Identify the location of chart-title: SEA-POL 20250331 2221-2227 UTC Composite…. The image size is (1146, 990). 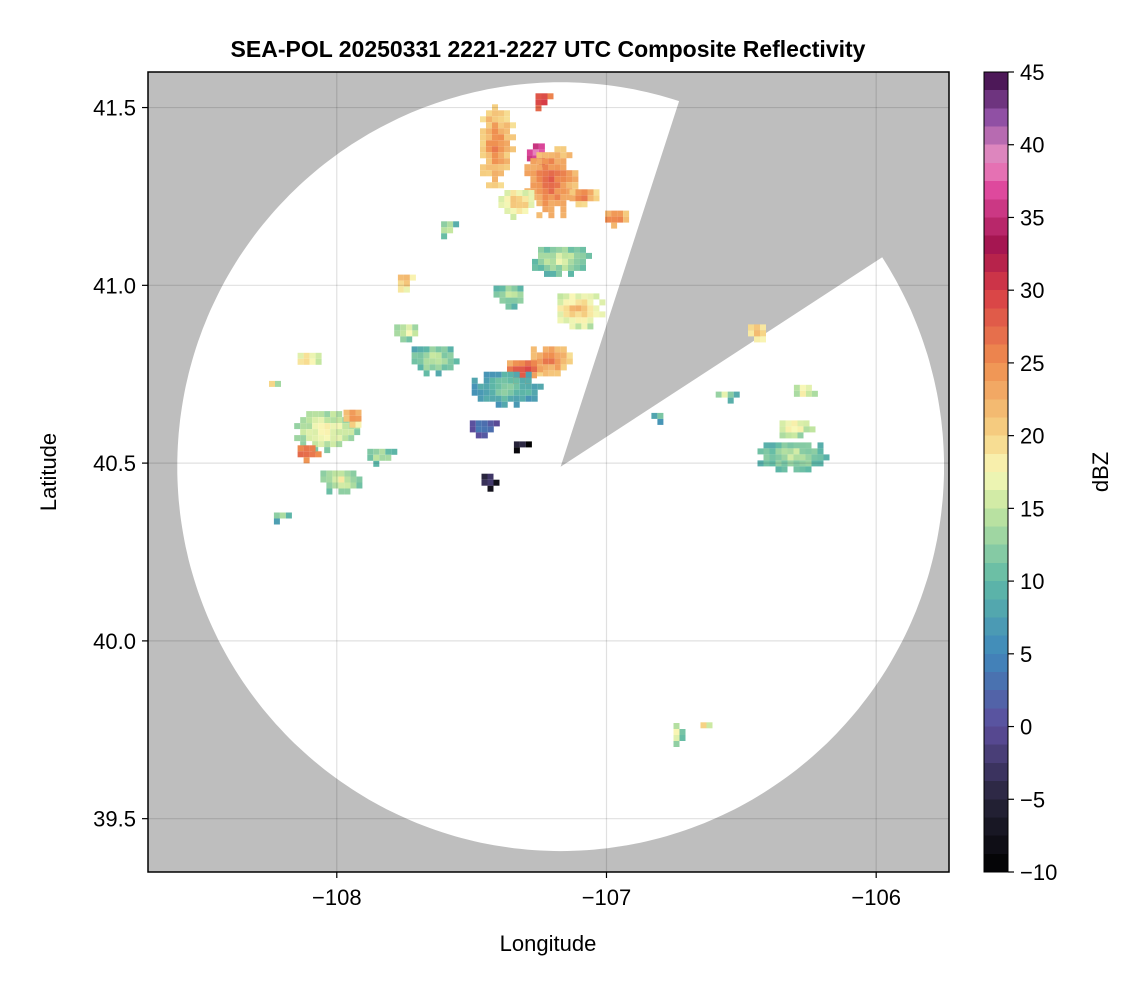
(548, 49).